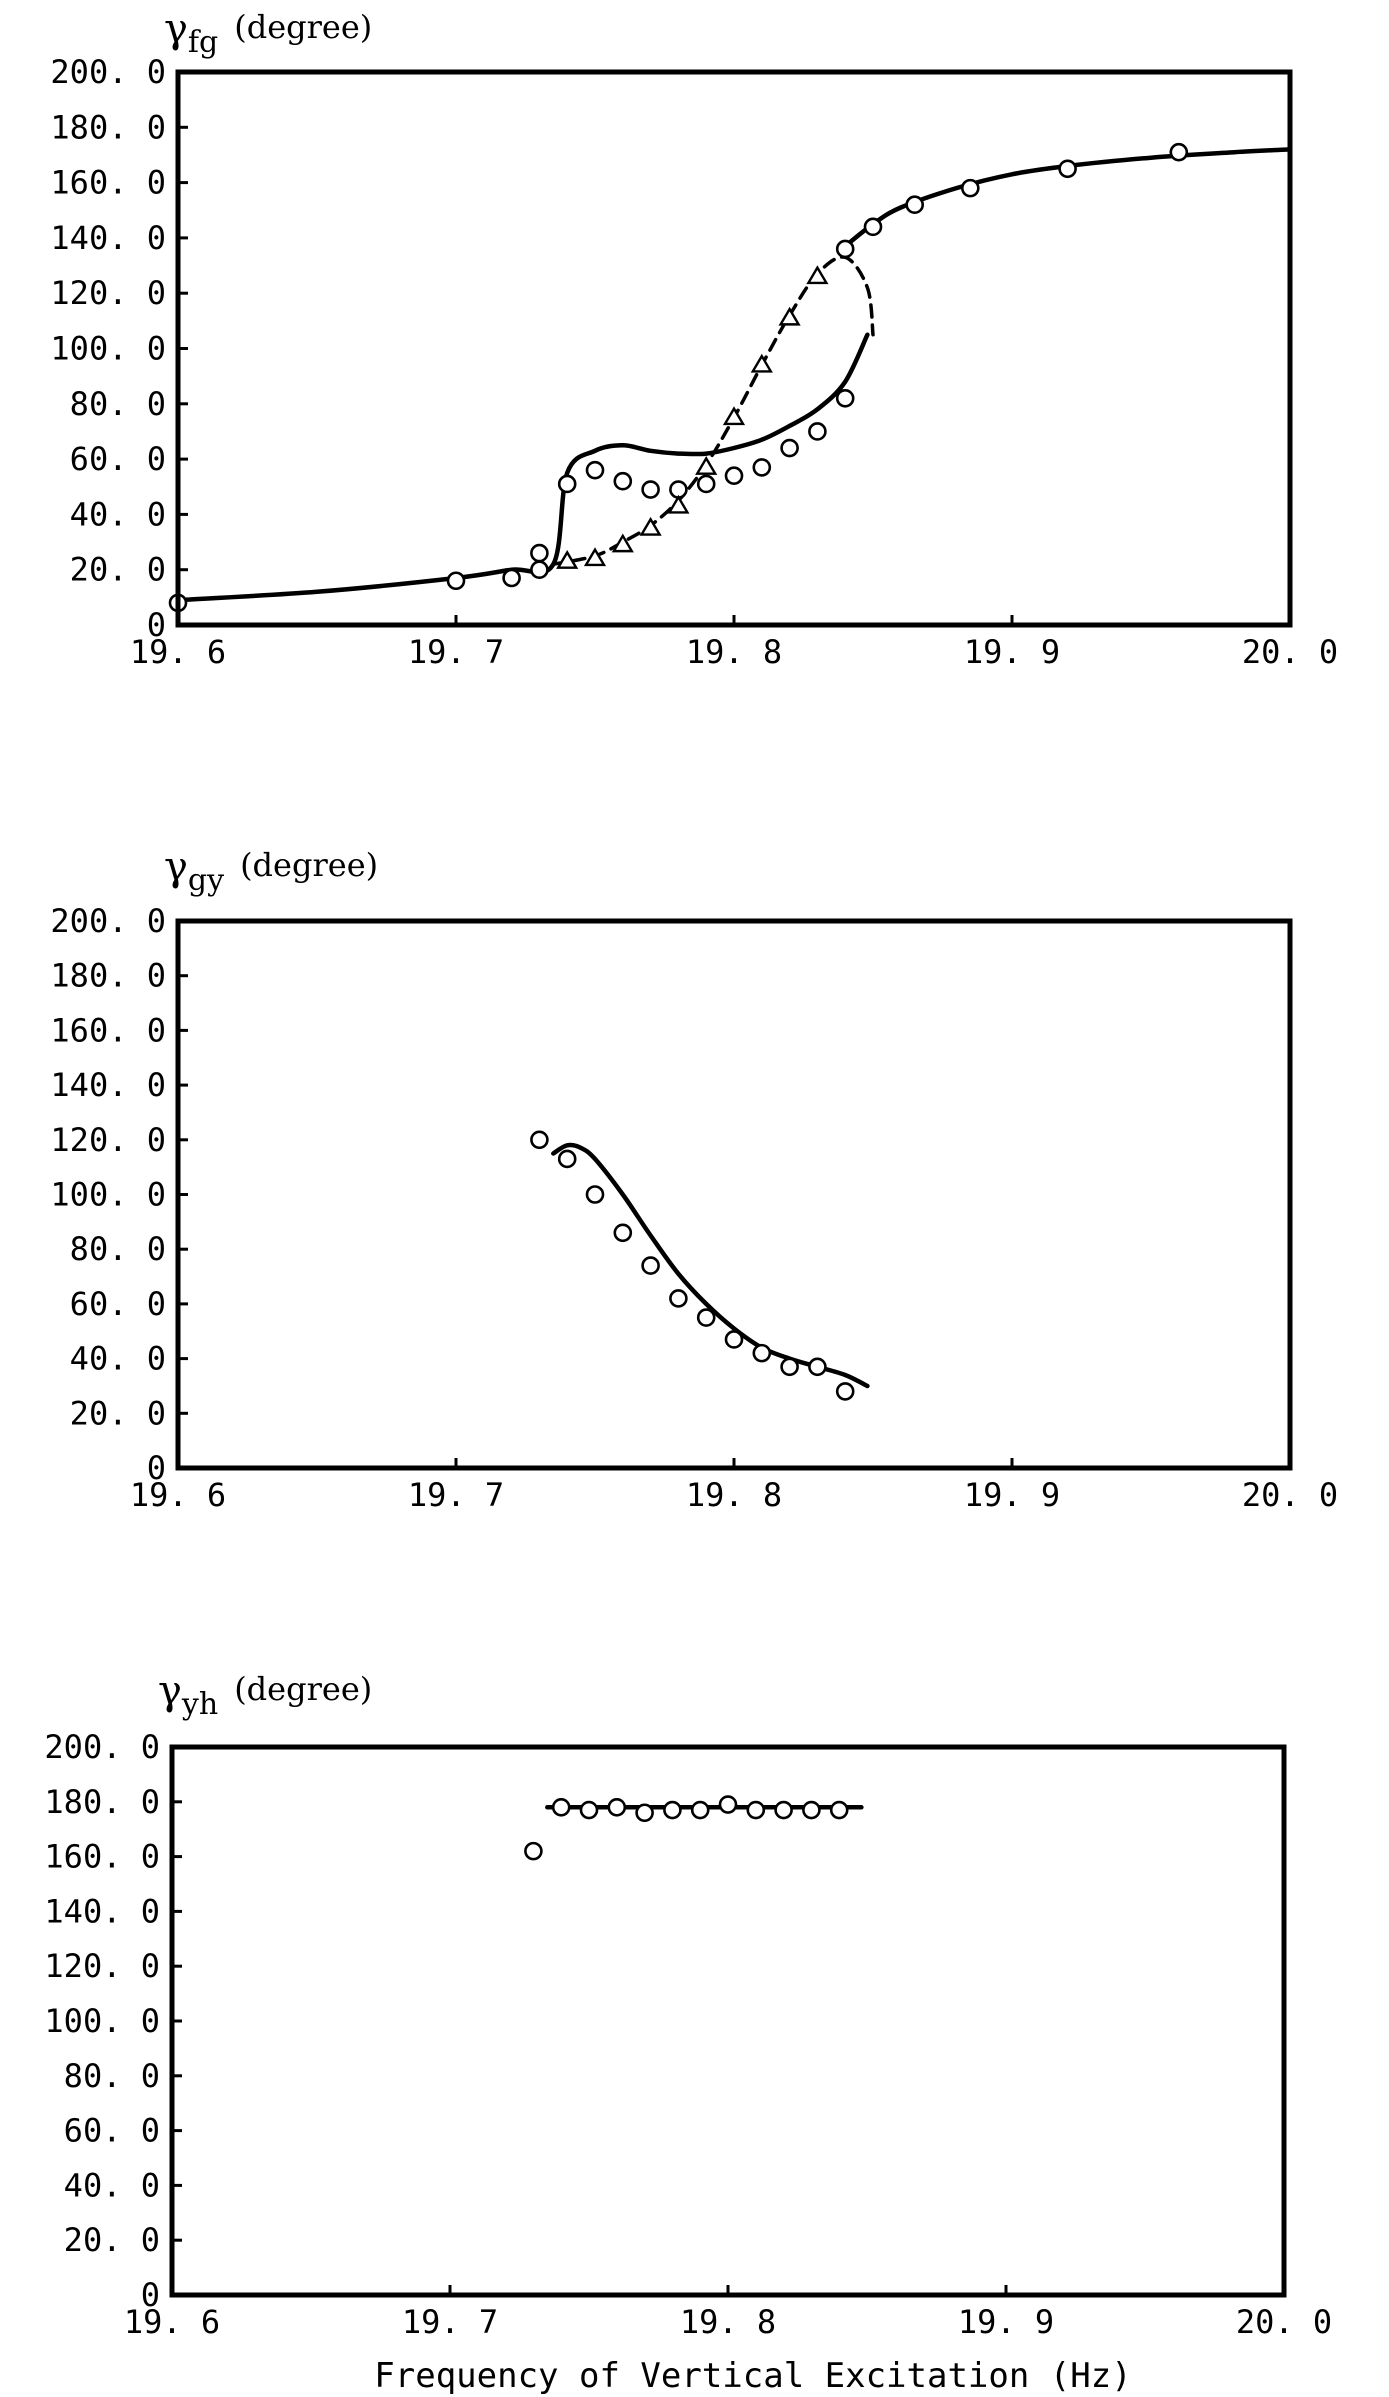 The height and width of the screenshot is (2397, 1389). I want to click on y-axis-subscript: yh, so click(199, 1704).